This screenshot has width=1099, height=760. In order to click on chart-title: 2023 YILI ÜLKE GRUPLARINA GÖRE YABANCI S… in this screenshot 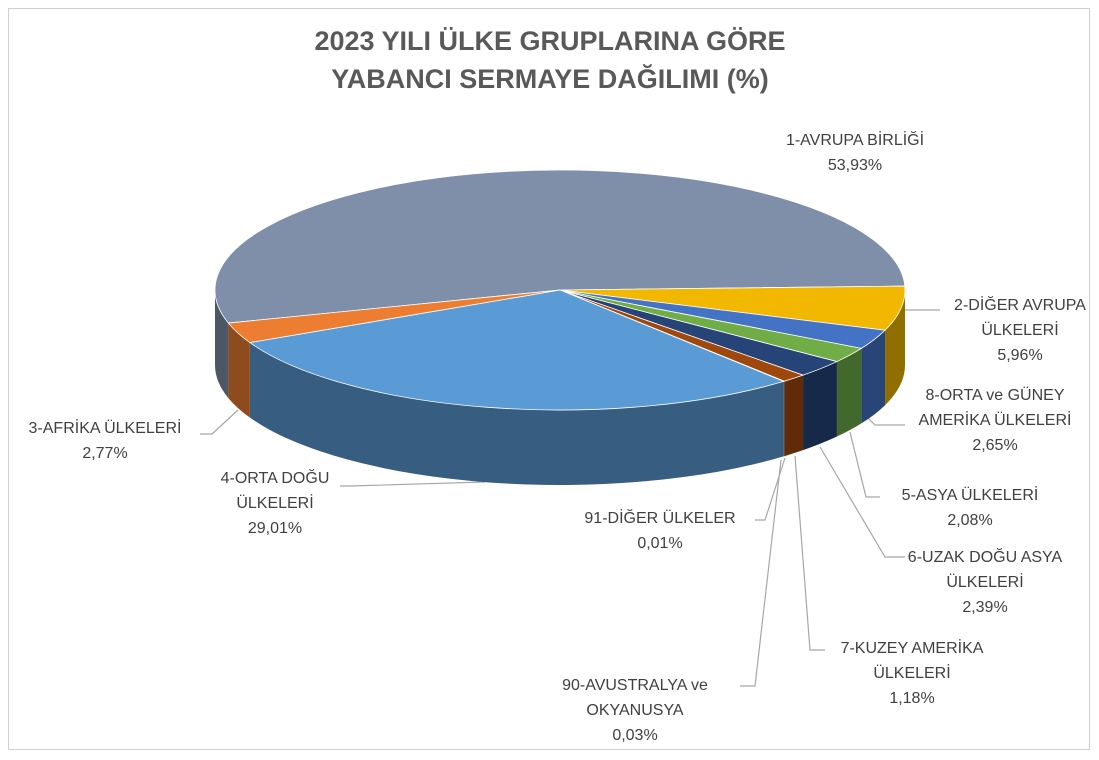, I will do `click(550, 60)`.